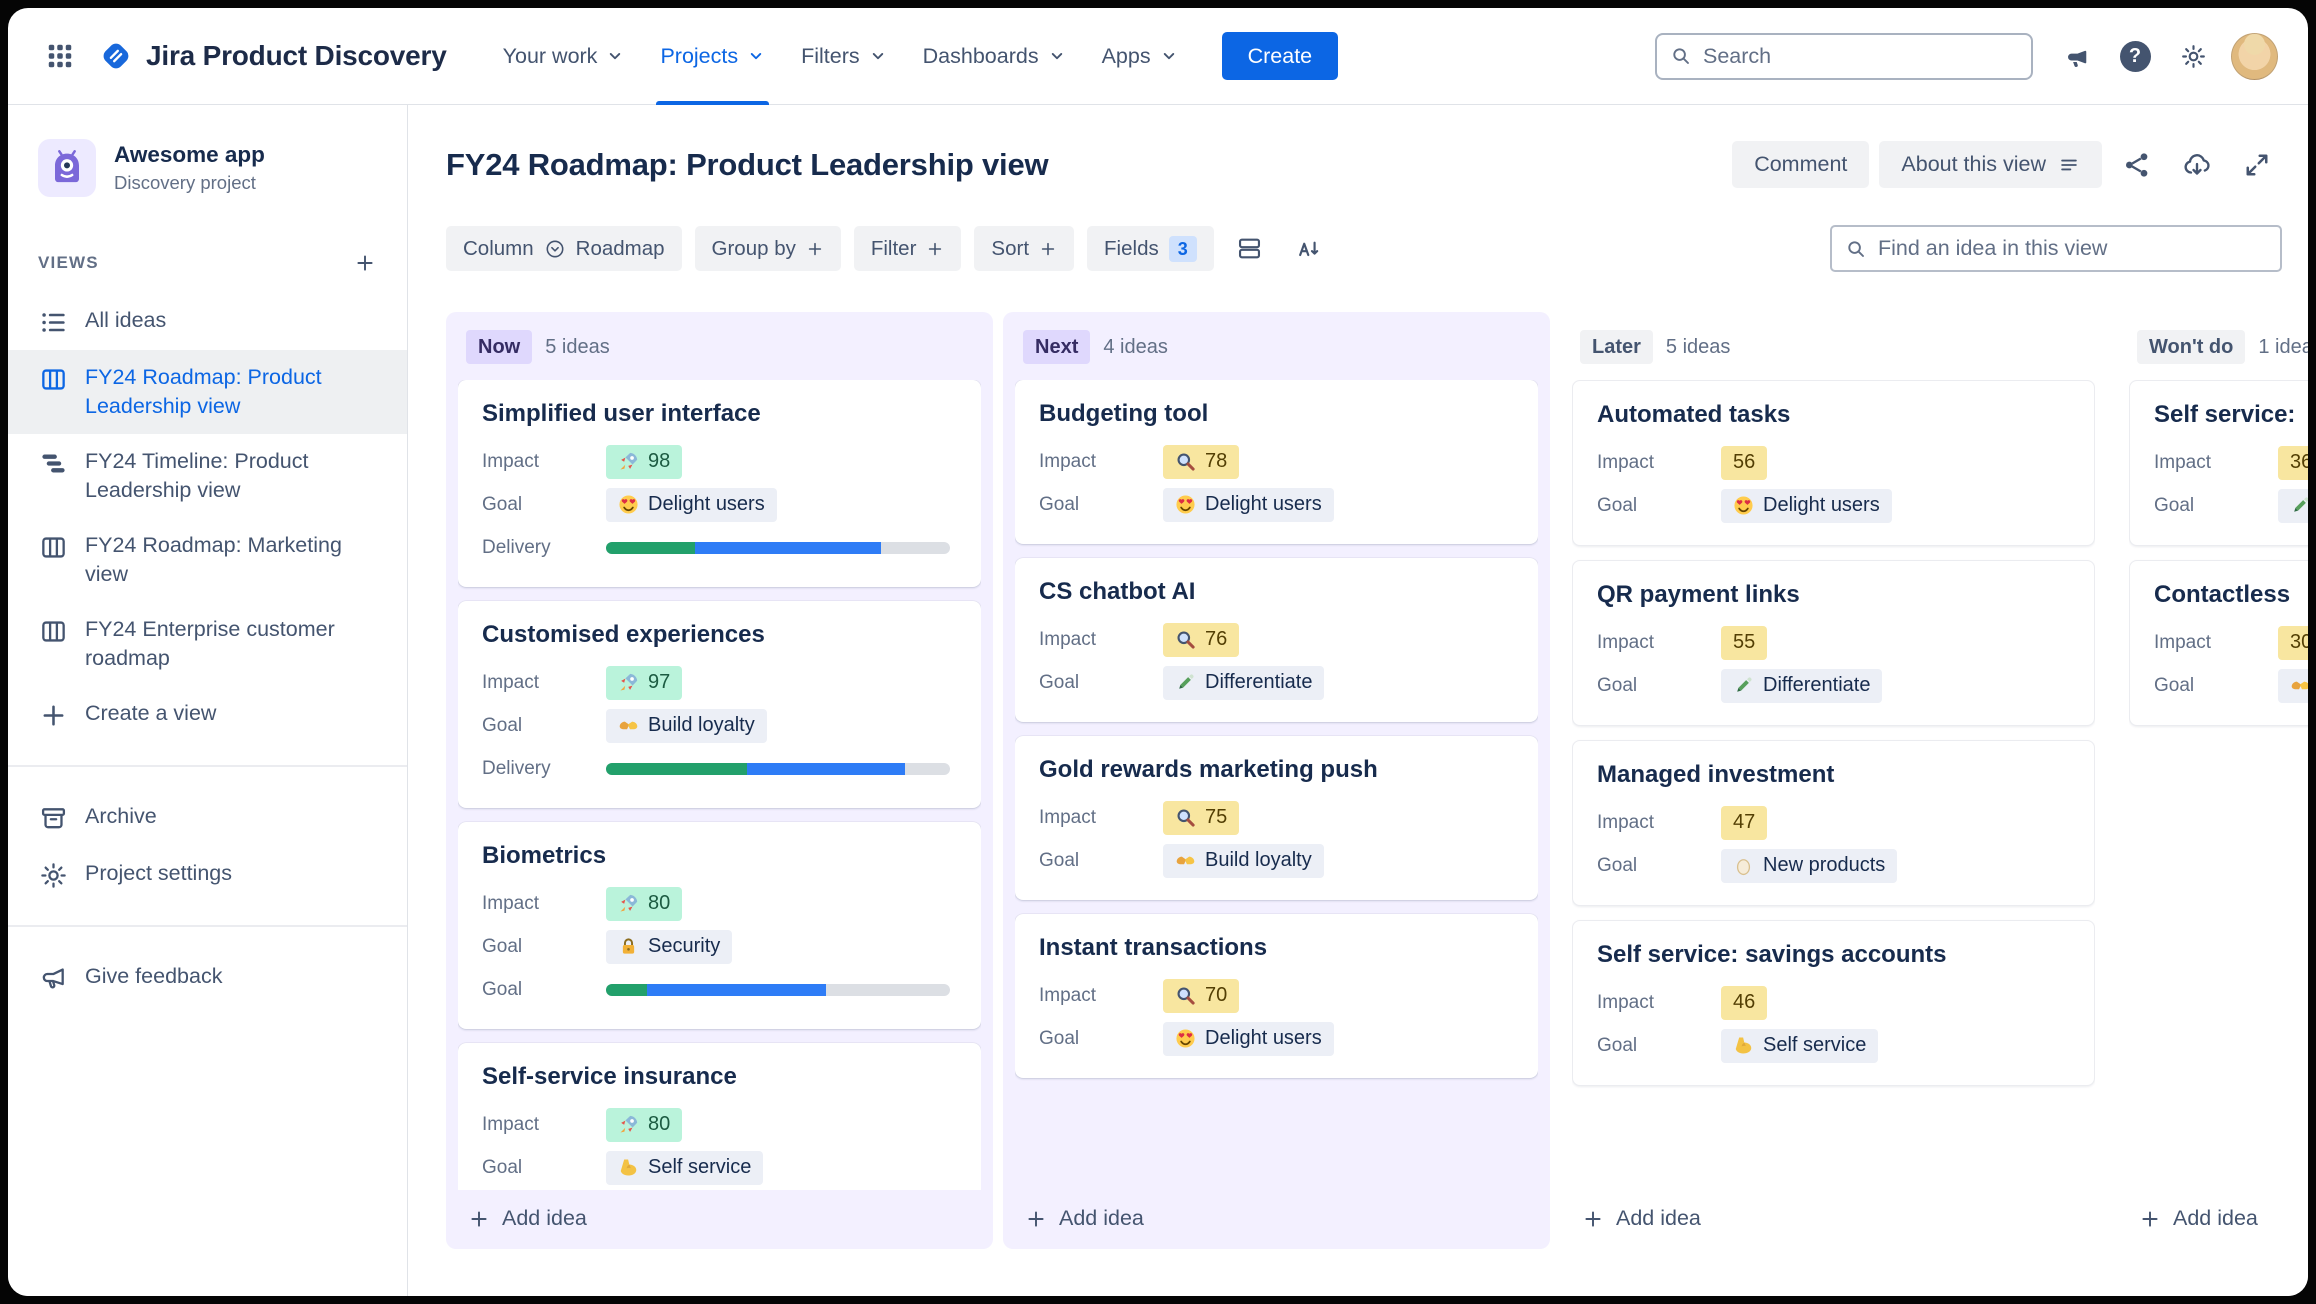 This screenshot has width=2316, height=1304. What do you see at coordinates (60, 56) in the screenshot?
I see `app-switcher-button` at bounding box center [60, 56].